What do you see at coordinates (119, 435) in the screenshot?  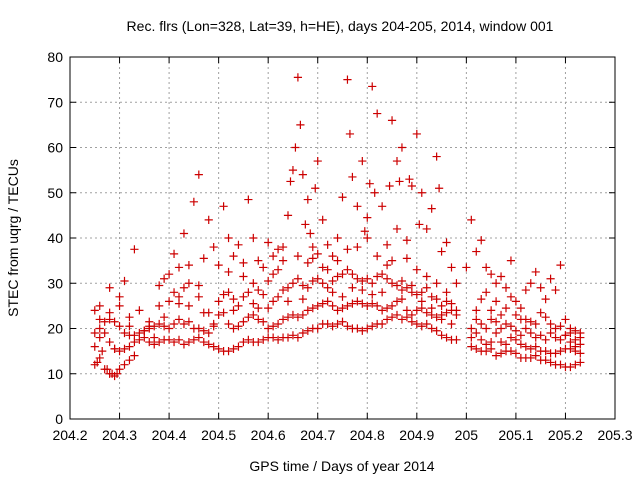 I see `x-tick-label: 204.3` at bounding box center [119, 435].